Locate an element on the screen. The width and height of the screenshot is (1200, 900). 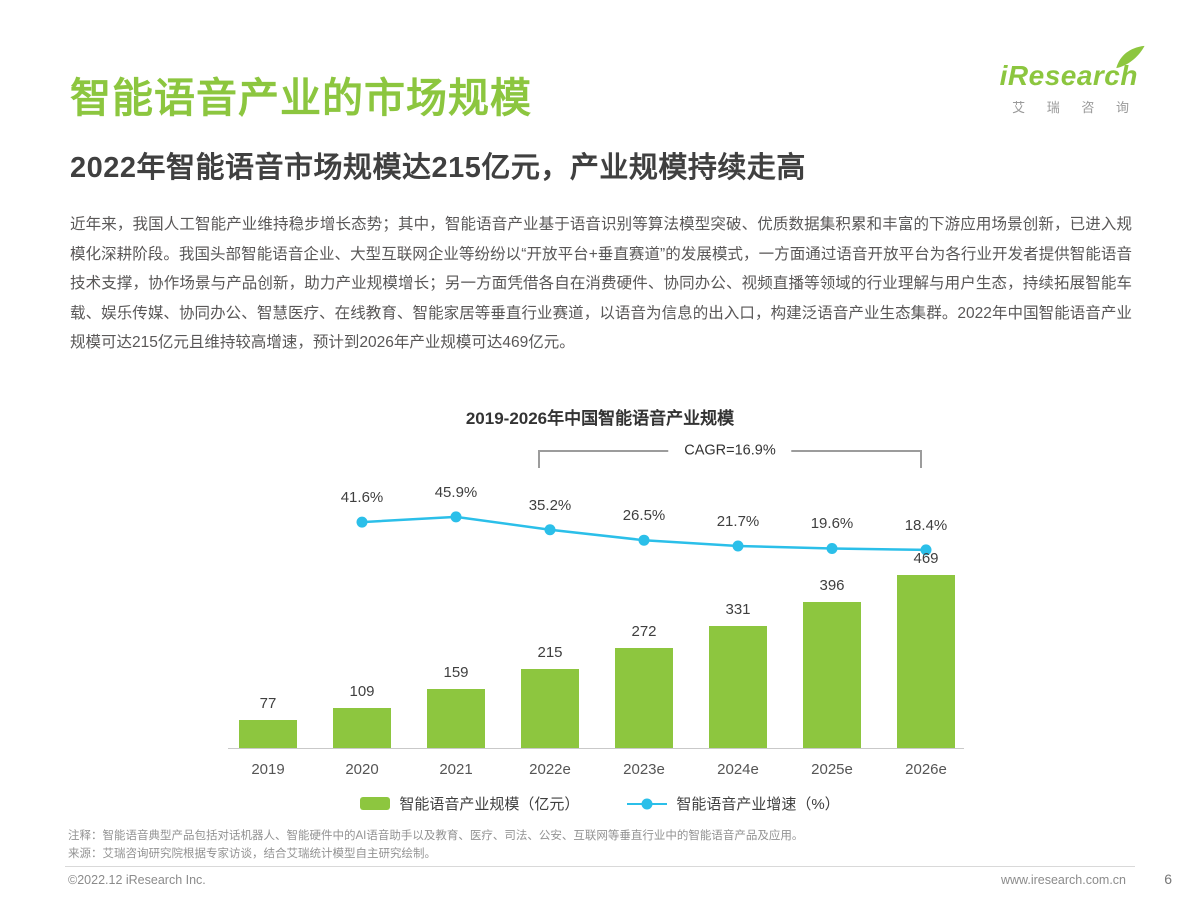
bar-value-2019: 77 is located at coordinates (268, 703).